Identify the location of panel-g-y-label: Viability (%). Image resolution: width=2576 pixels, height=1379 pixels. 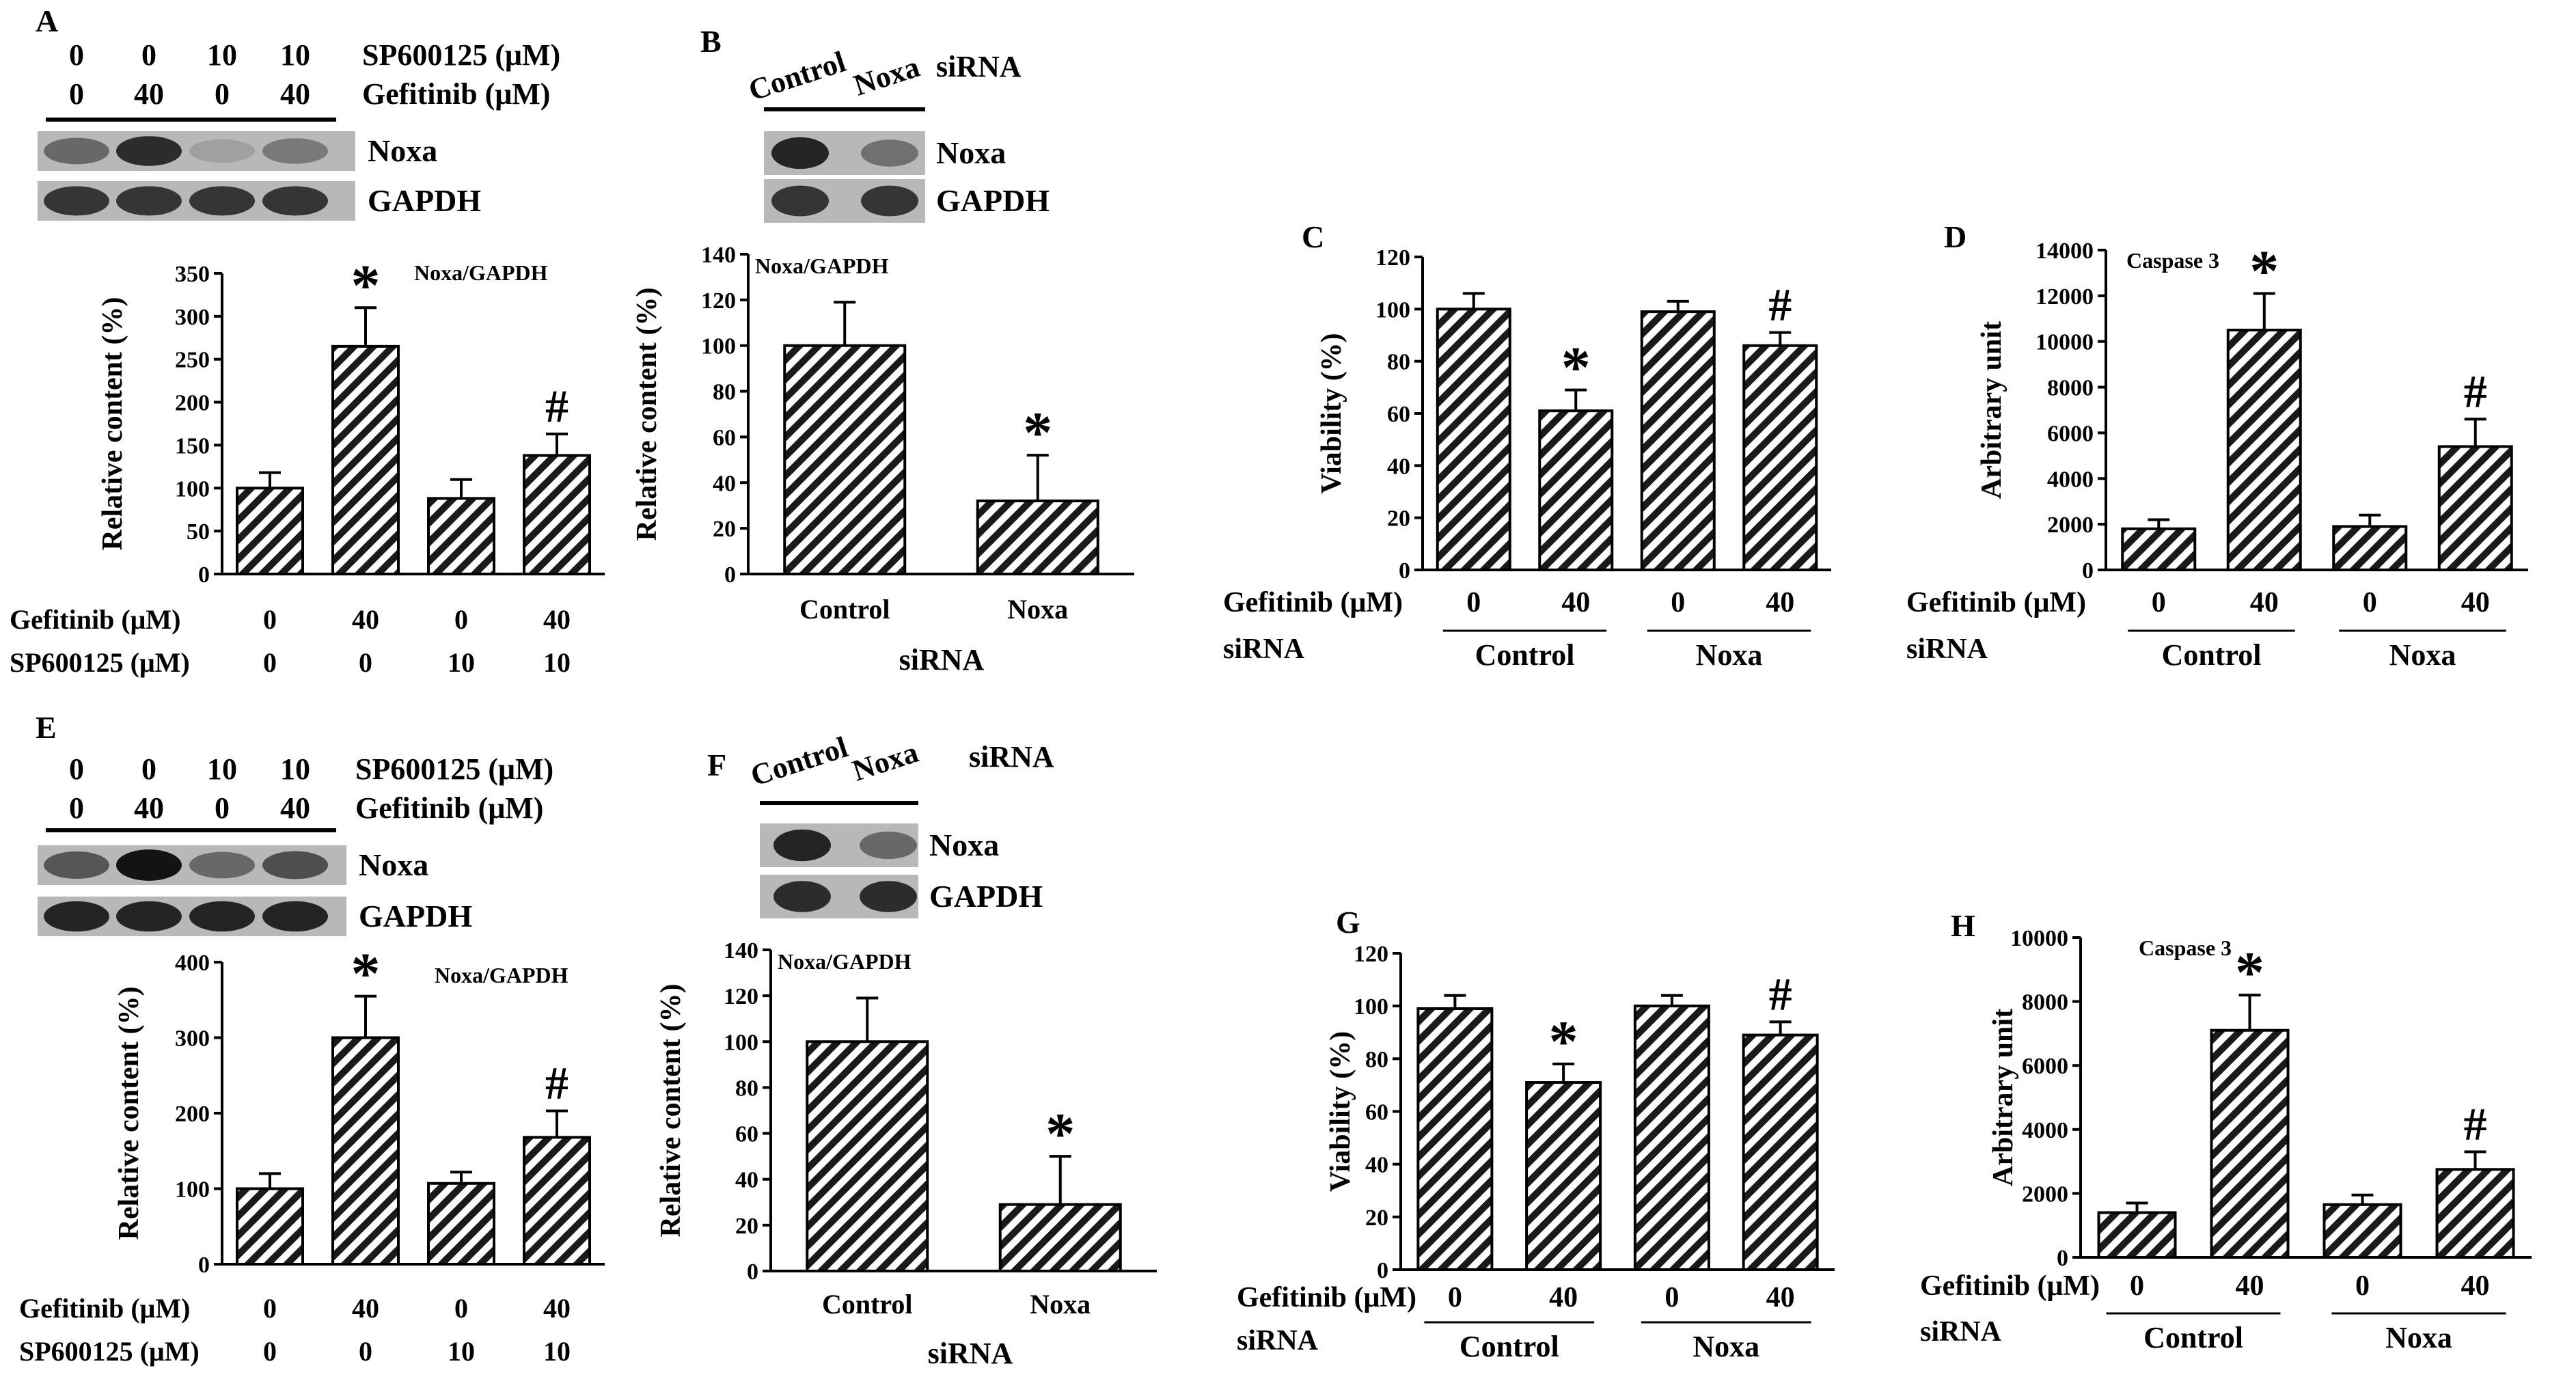
(1340, 1111).